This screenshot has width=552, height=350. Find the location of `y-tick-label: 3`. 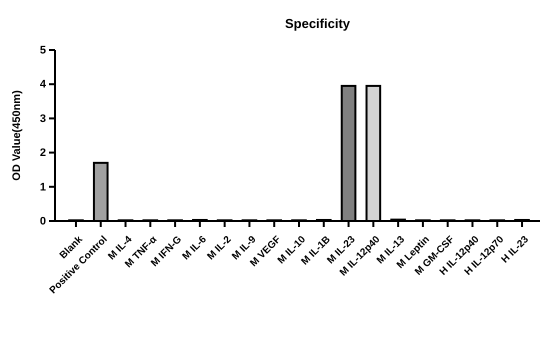

y-tick-label: 3 is located at coordinates (43, 118).